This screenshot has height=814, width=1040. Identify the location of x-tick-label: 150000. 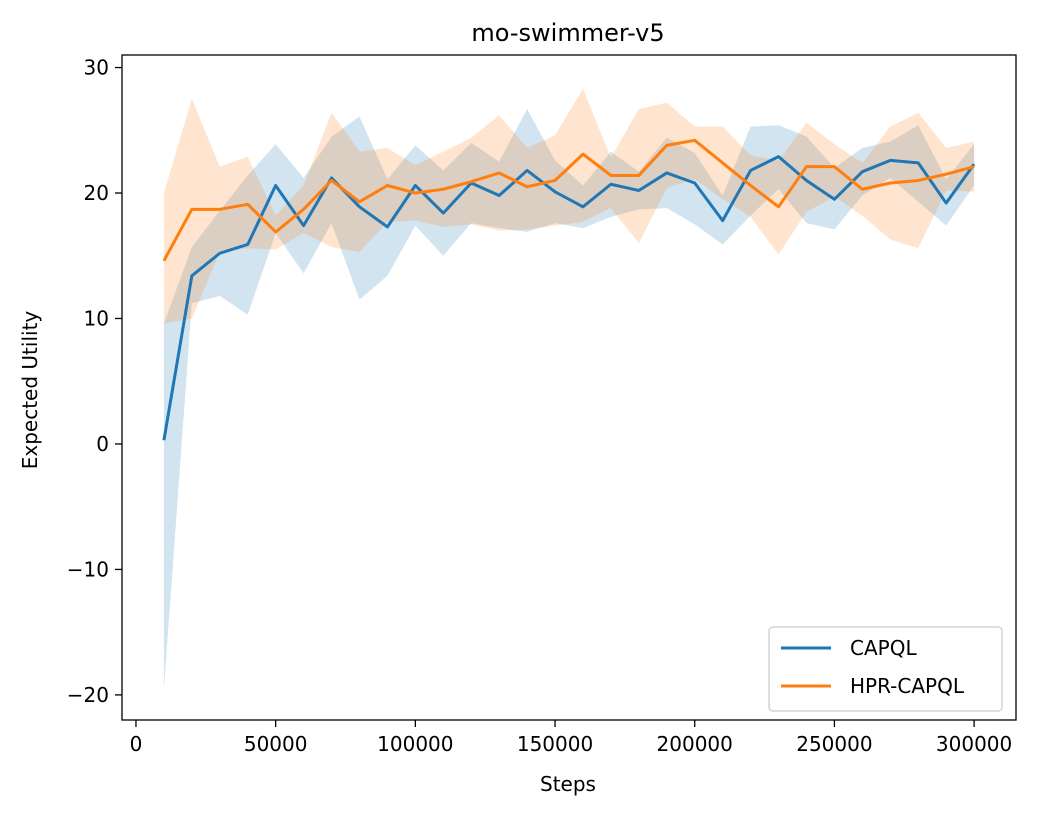
(555, 744).